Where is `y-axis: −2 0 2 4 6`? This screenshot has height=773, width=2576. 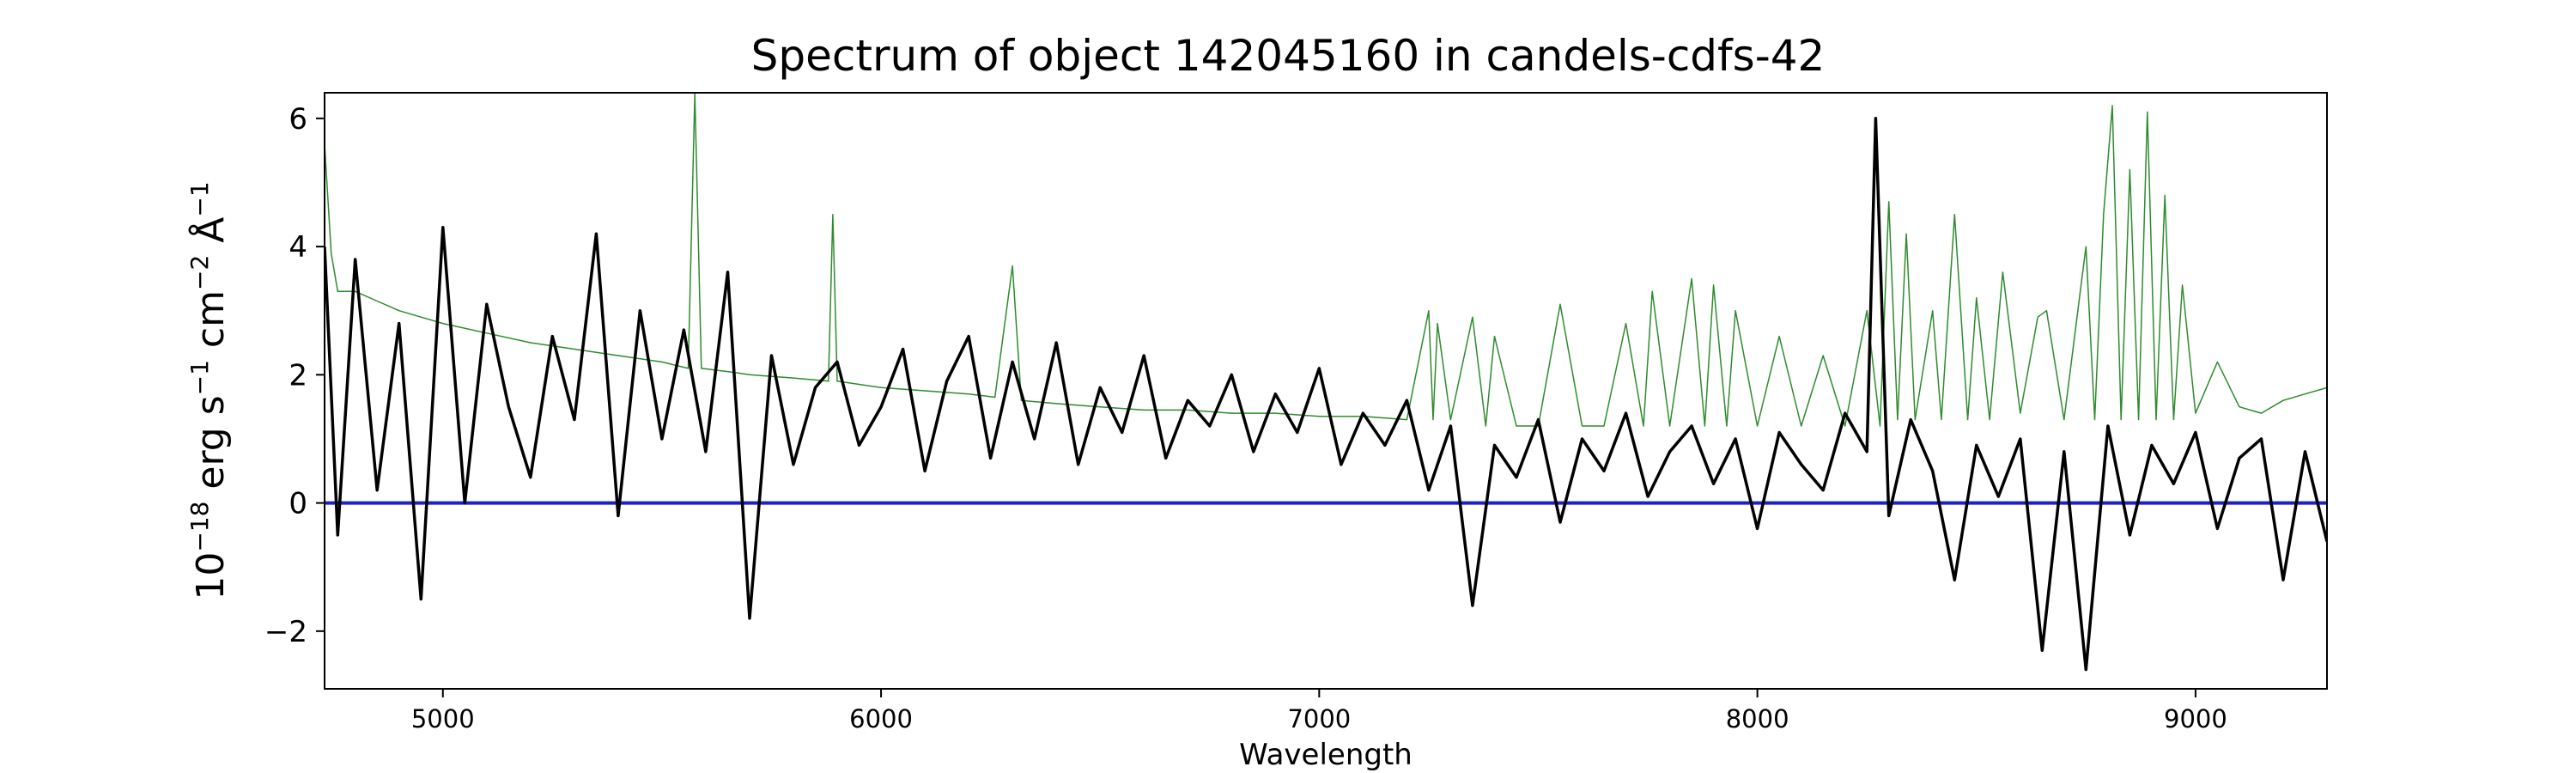 y-axis: −2 0 2 4 6 is located at coordinates (294, 375).